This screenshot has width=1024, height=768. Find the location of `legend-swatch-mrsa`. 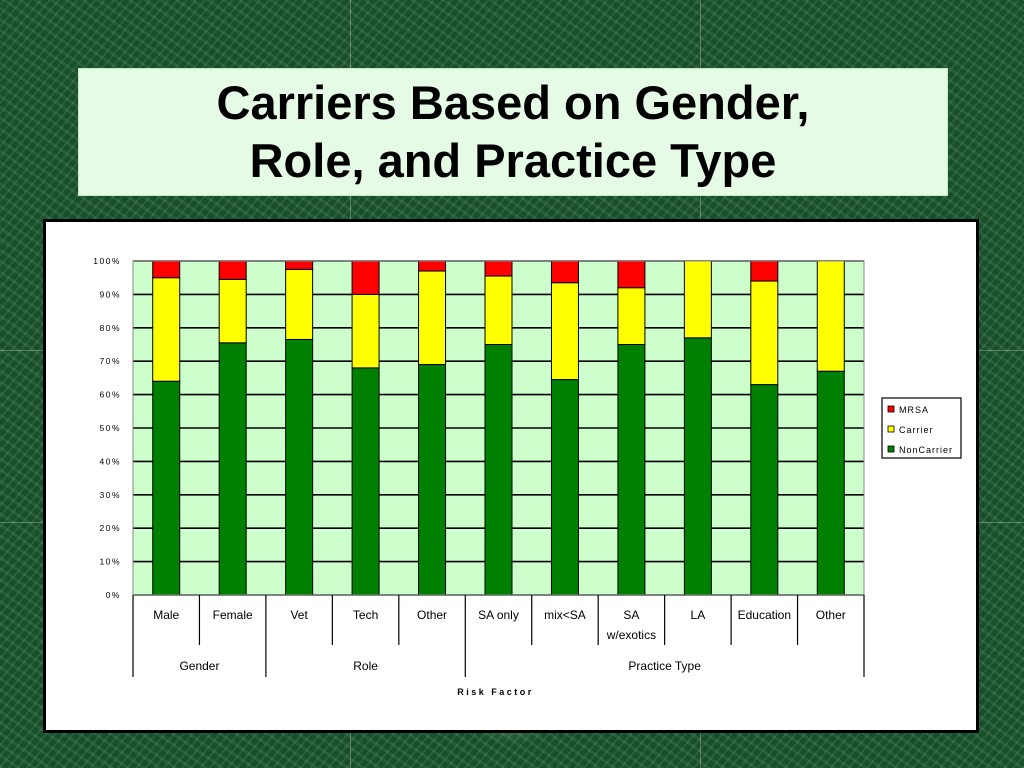

legend-swatch-mrsa is located at coordinates (891, 409).